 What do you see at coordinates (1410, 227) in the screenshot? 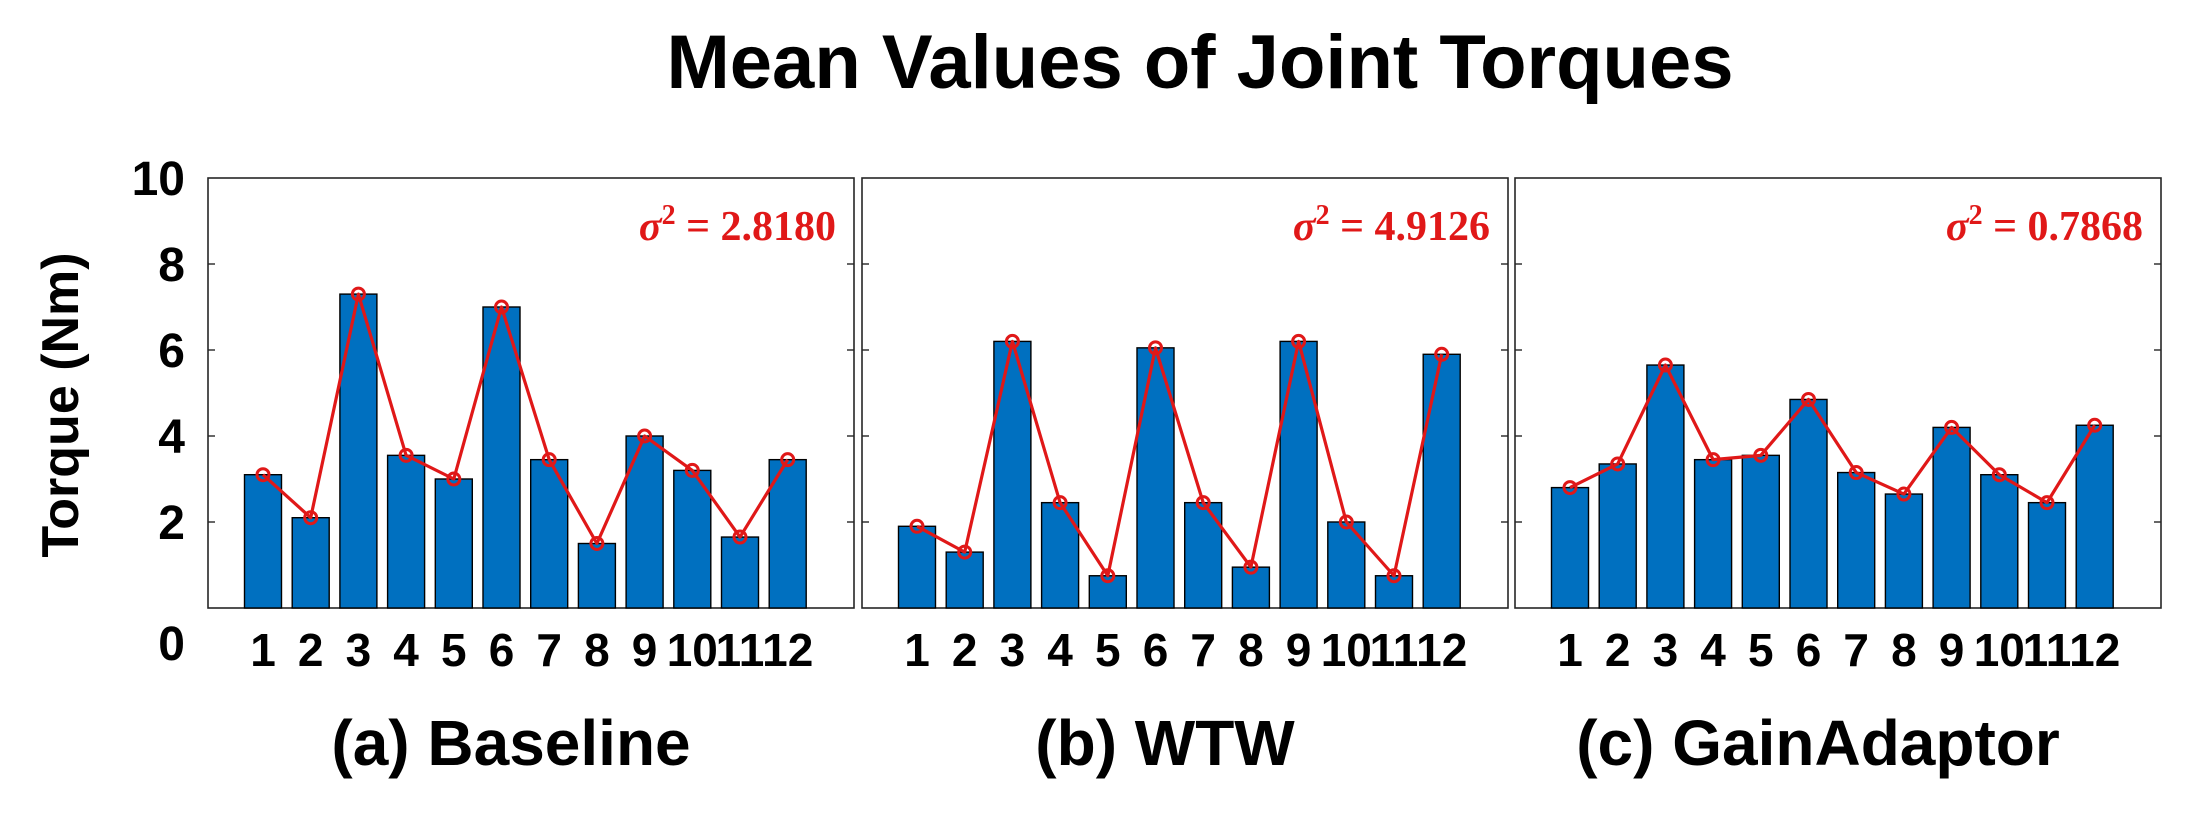
I see `variance-value: = 4.9126` at bounding box center [1410, 227].